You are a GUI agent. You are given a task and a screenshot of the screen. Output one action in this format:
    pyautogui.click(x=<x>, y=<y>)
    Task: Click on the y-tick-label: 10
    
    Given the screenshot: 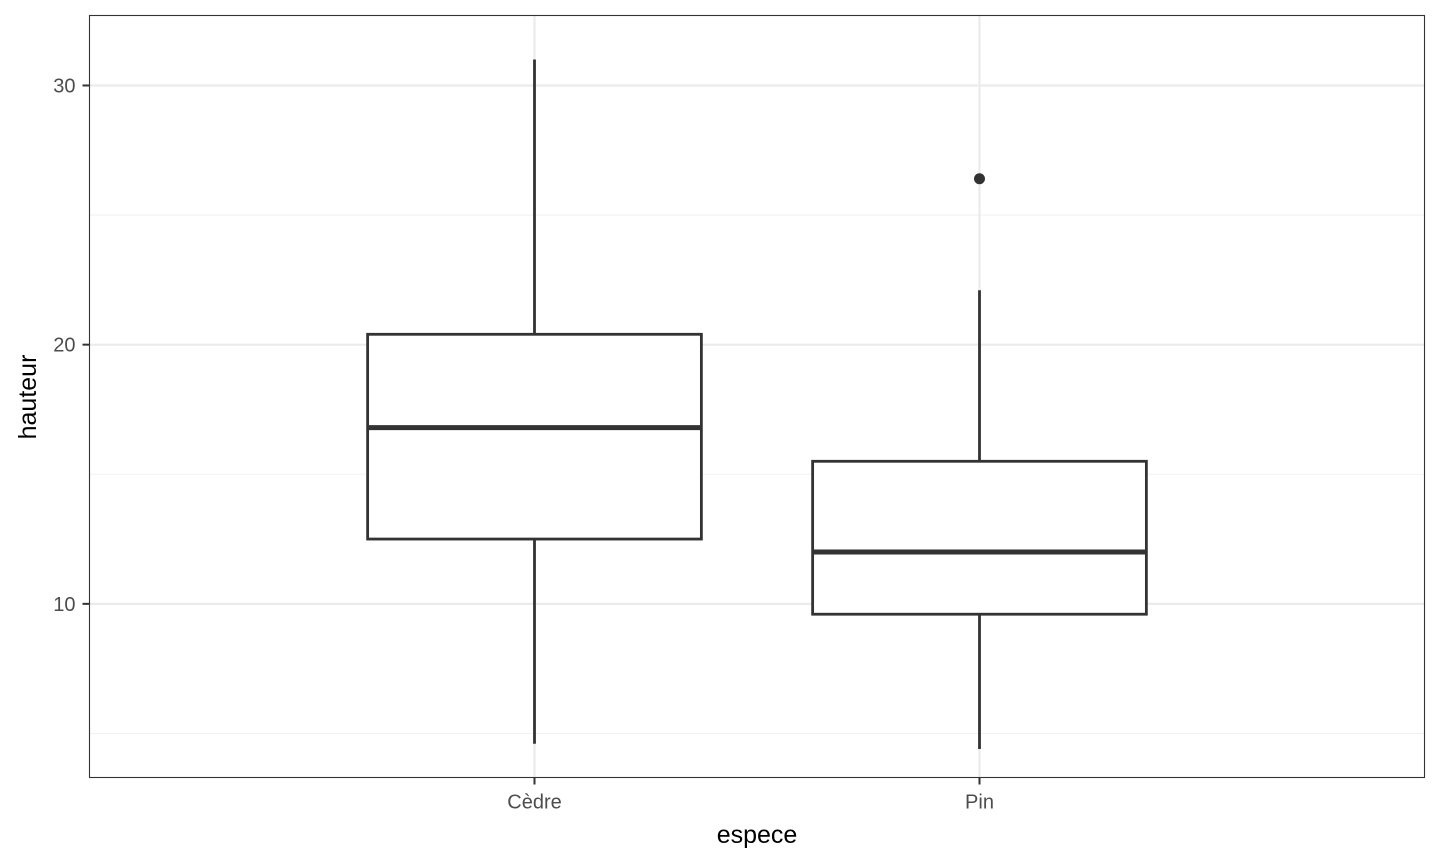 What is the action you would take?
    pyautogui.click(x=64, y=605)
    